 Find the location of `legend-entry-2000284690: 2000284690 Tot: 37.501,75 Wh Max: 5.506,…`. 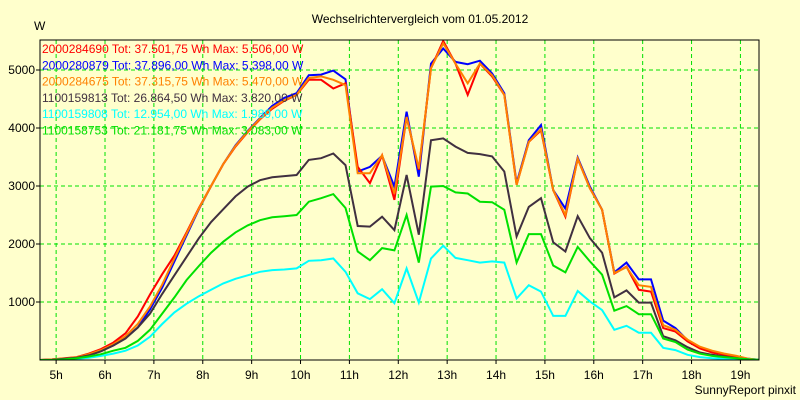

legend-entry-2000284690: 2000284690 Tot: 37.501,75 Wh Max: 5.506,… is located at coordinates (173, 49).